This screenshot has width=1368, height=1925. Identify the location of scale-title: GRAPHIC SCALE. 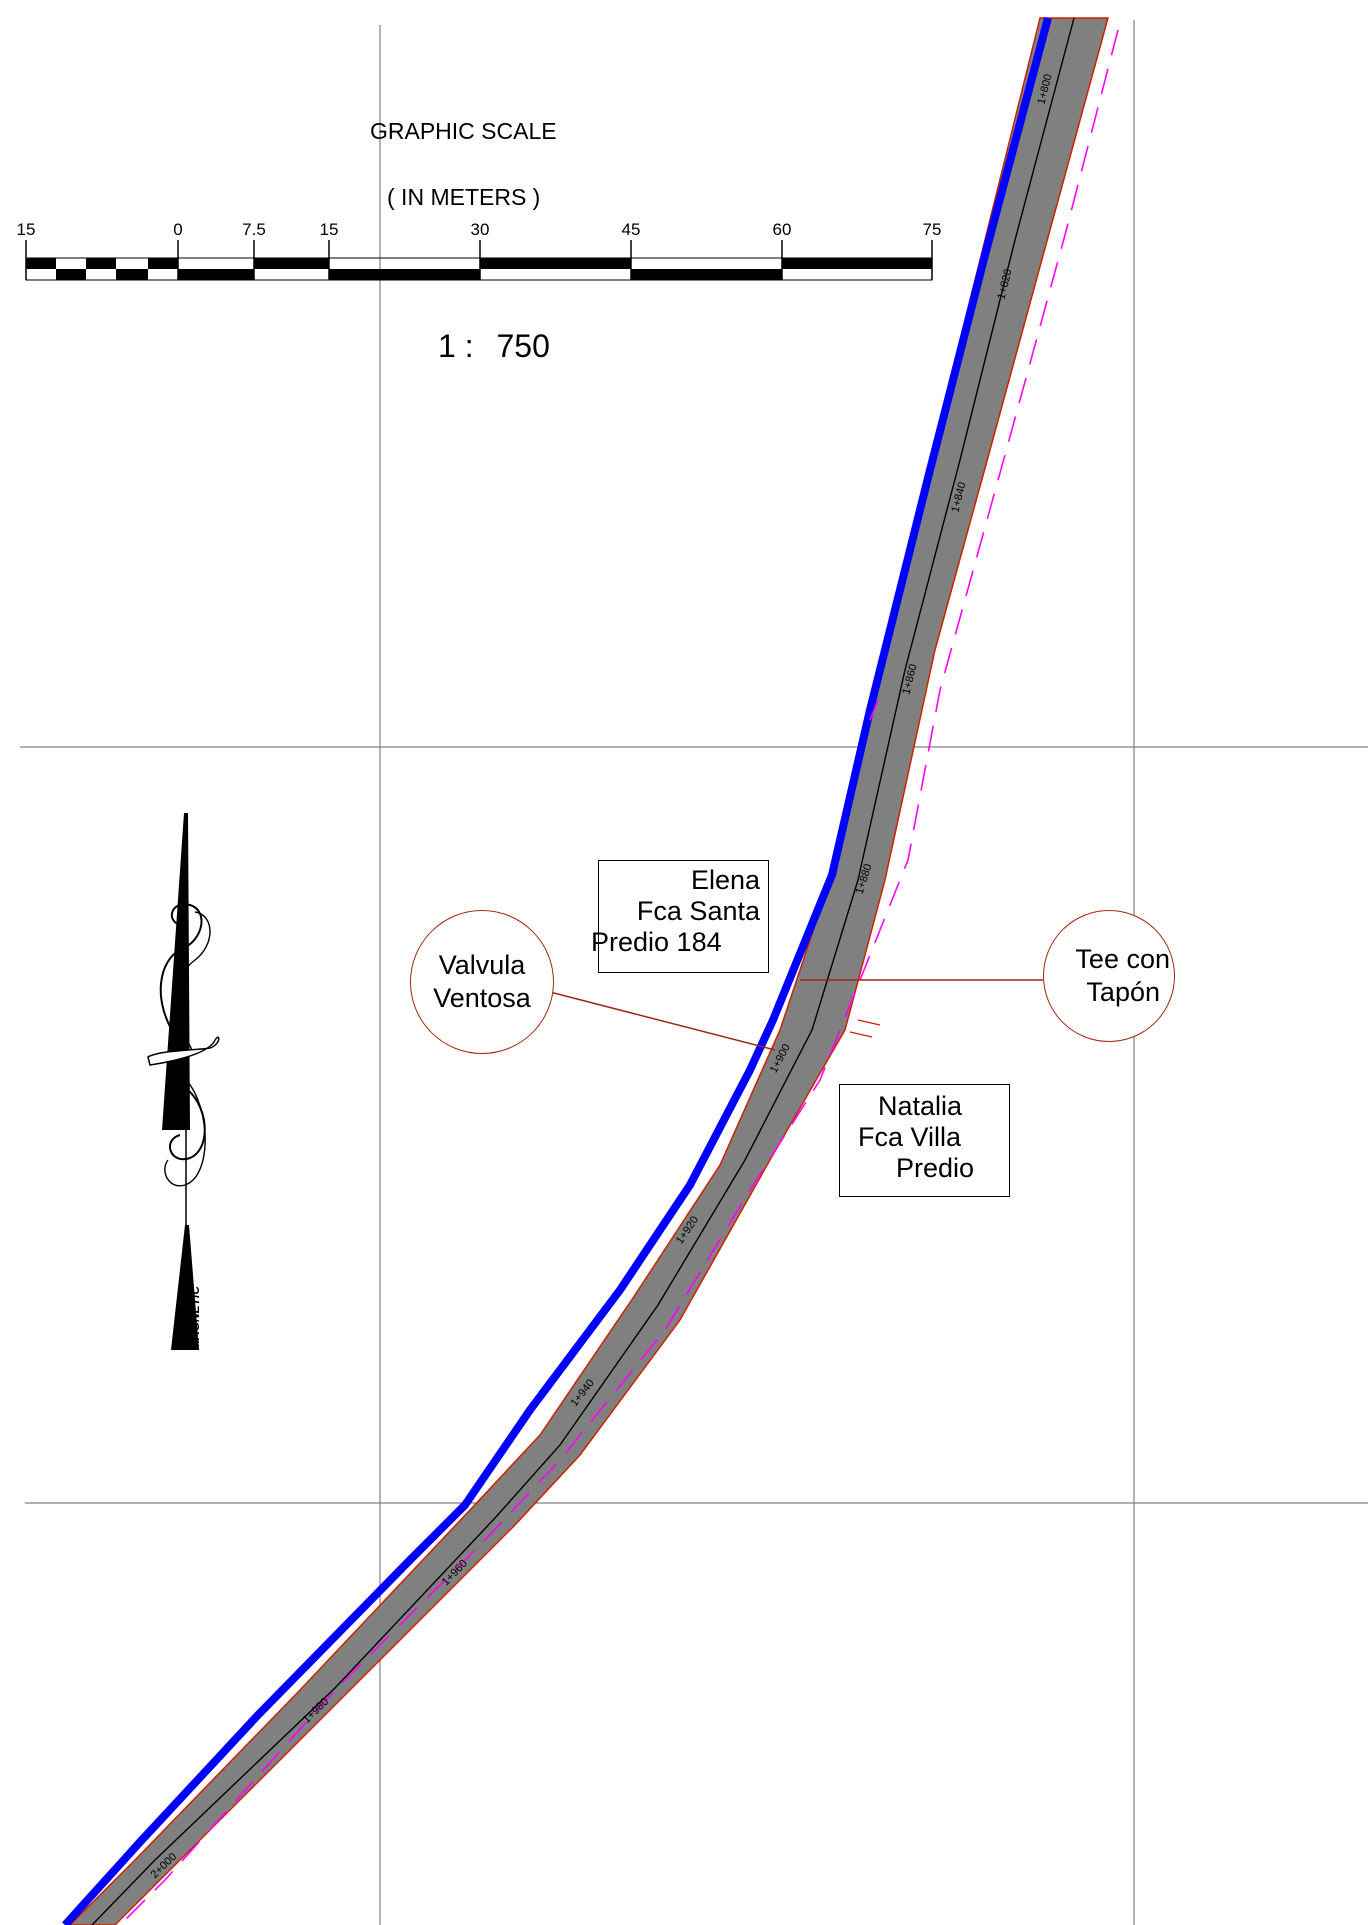
(463, 131).